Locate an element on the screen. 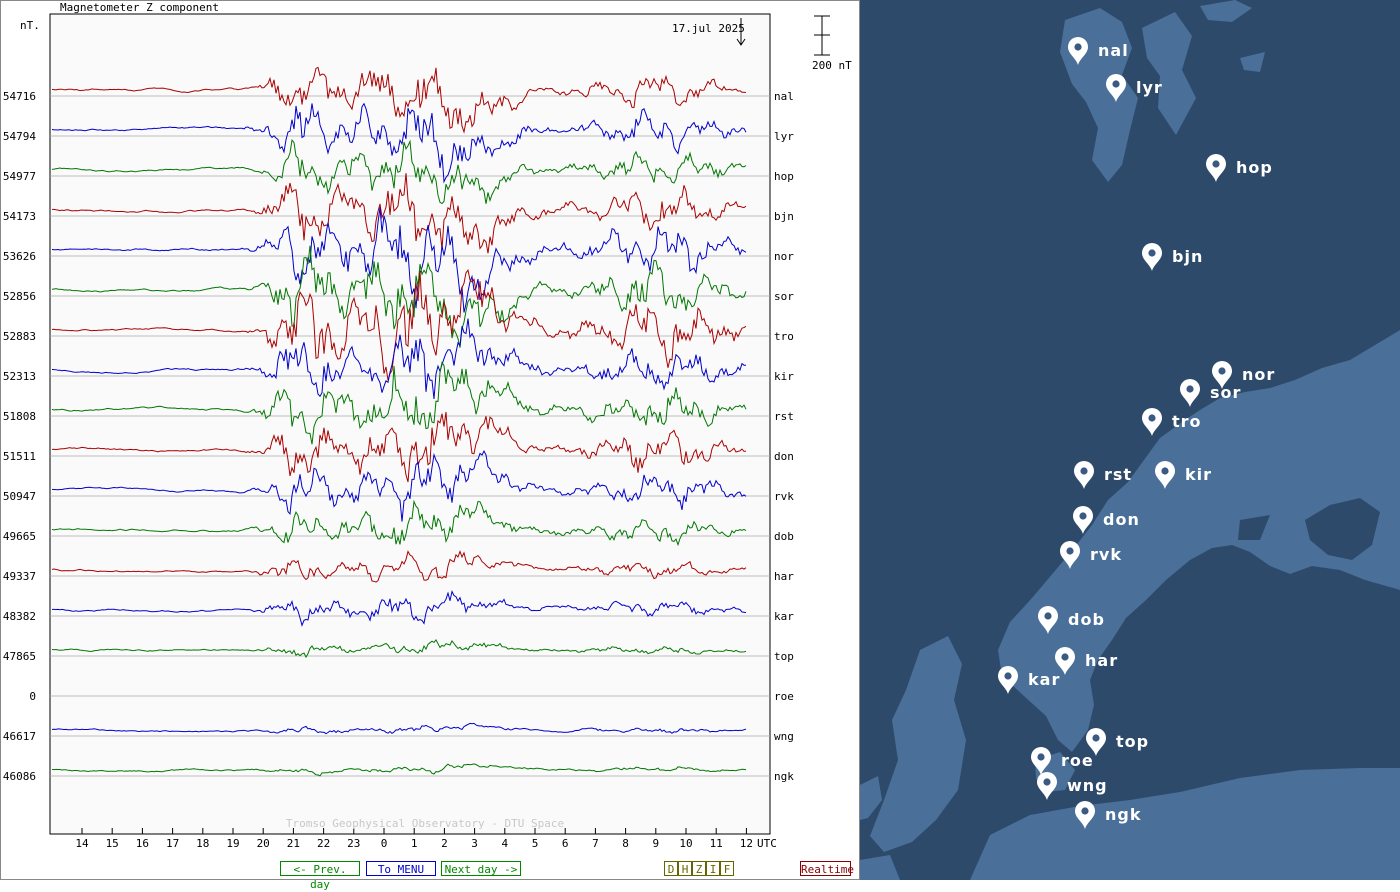 This screenshot has height=892, width=1400. x-tick-label: 4 is located at coordinates (504, 843).